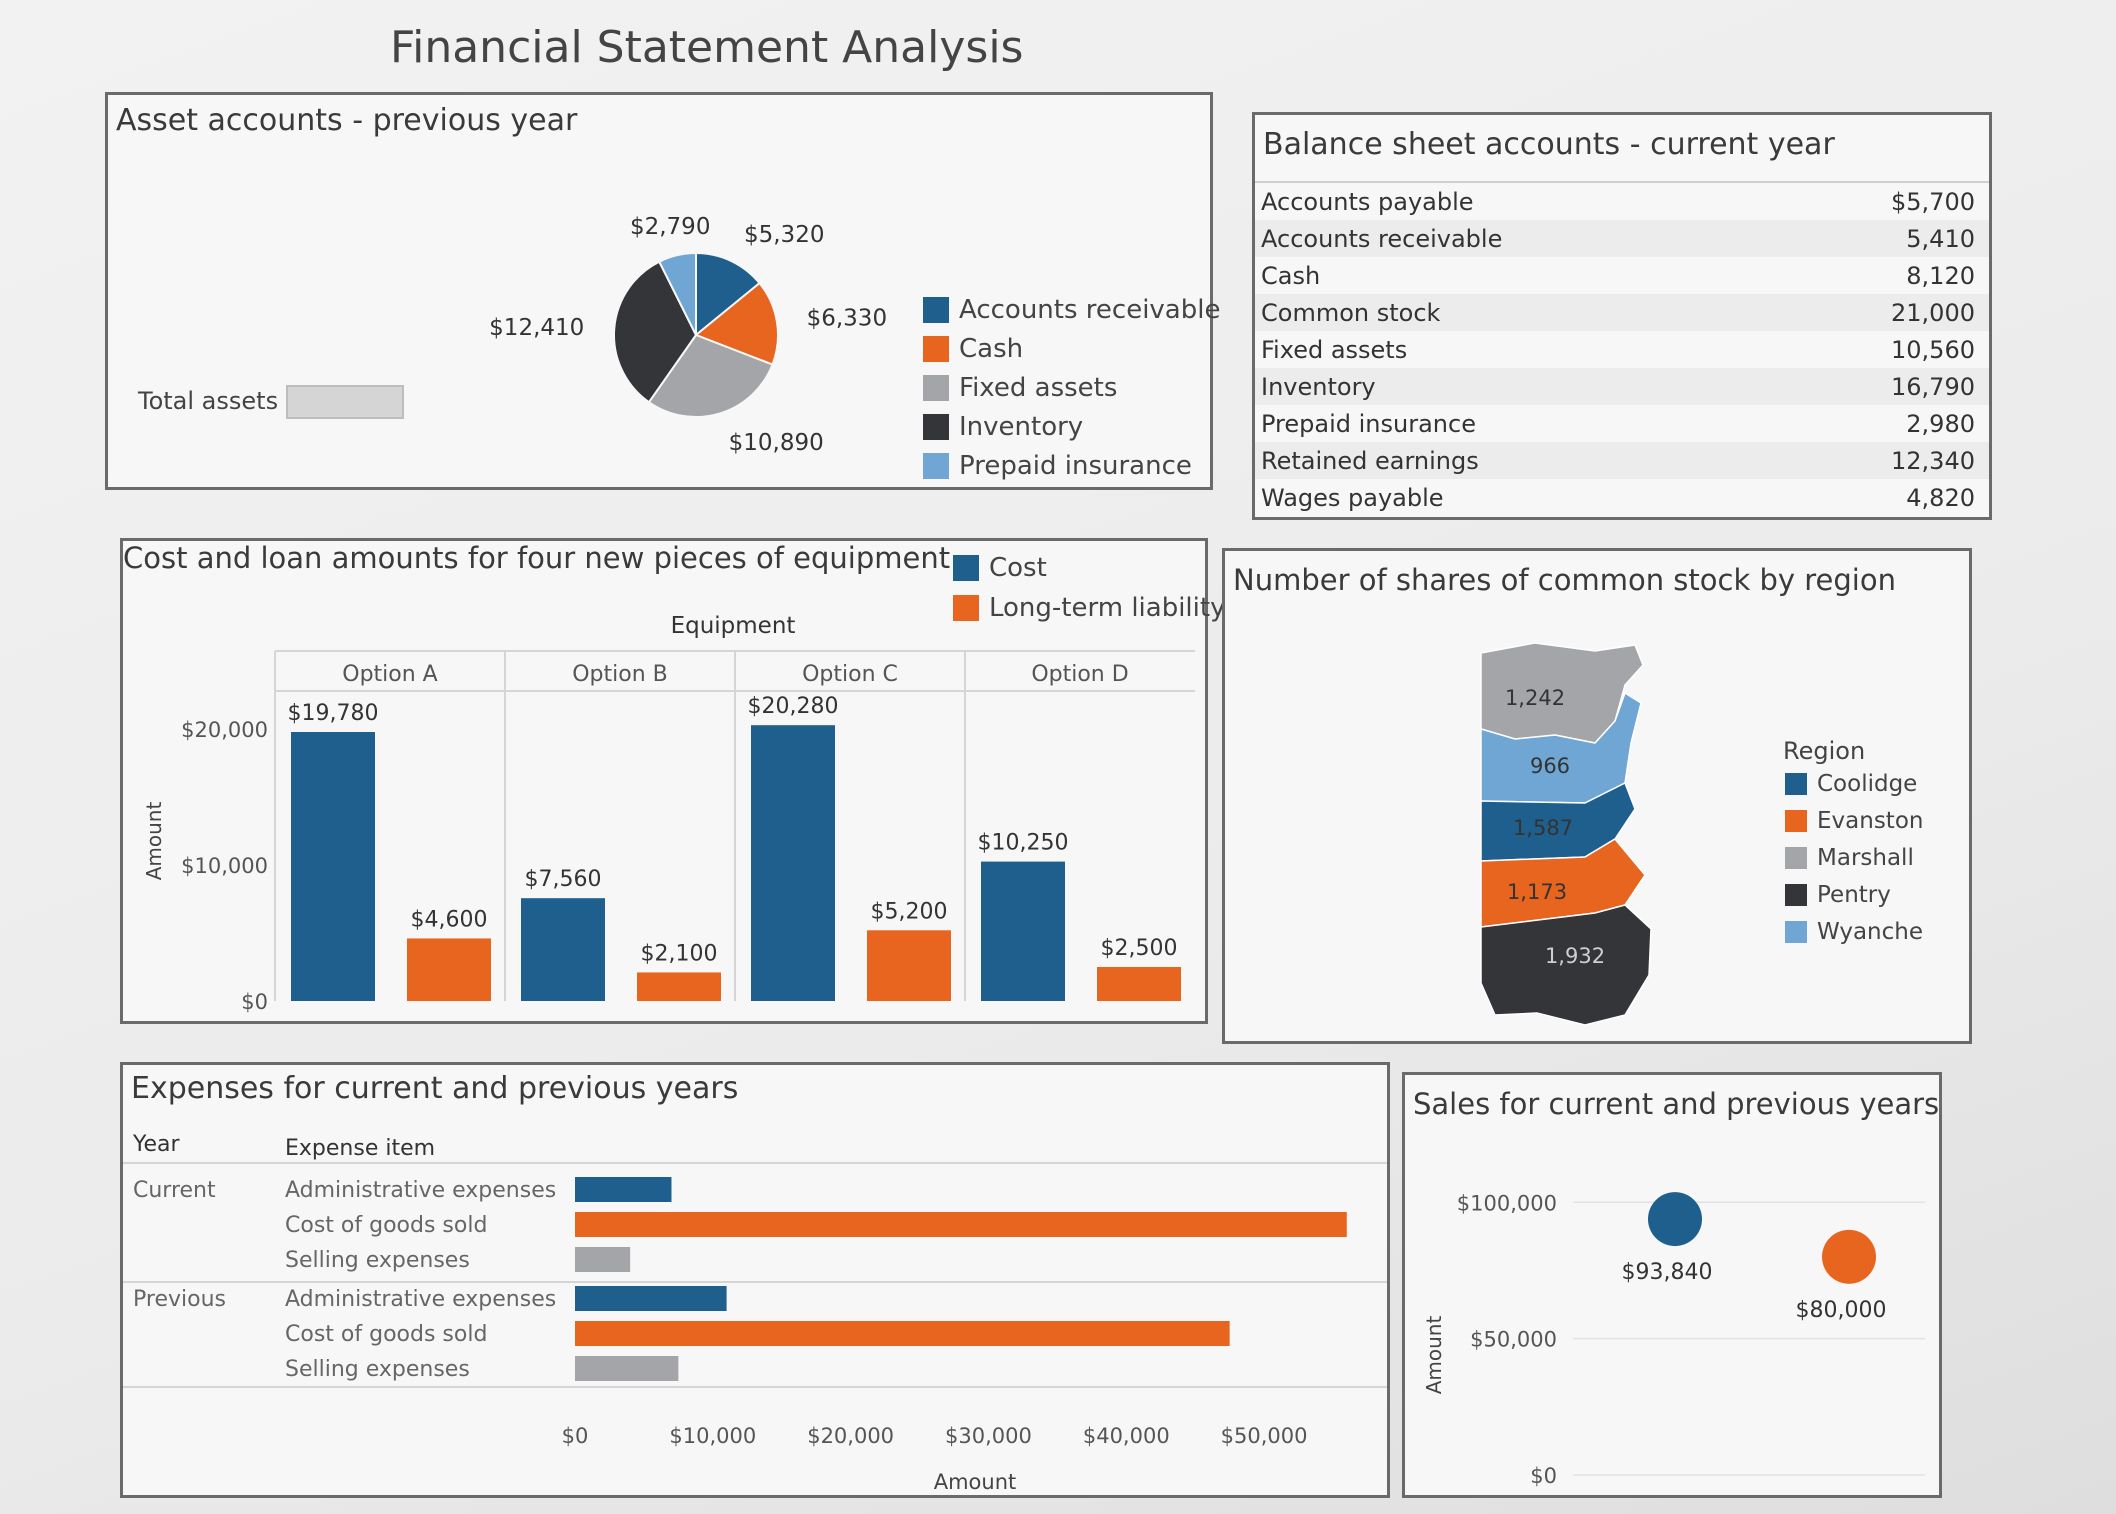  What do you see at coordinates (156, 1144) in the screenshot?
I see `year-header: Year` at bounding box center [156, 1144].